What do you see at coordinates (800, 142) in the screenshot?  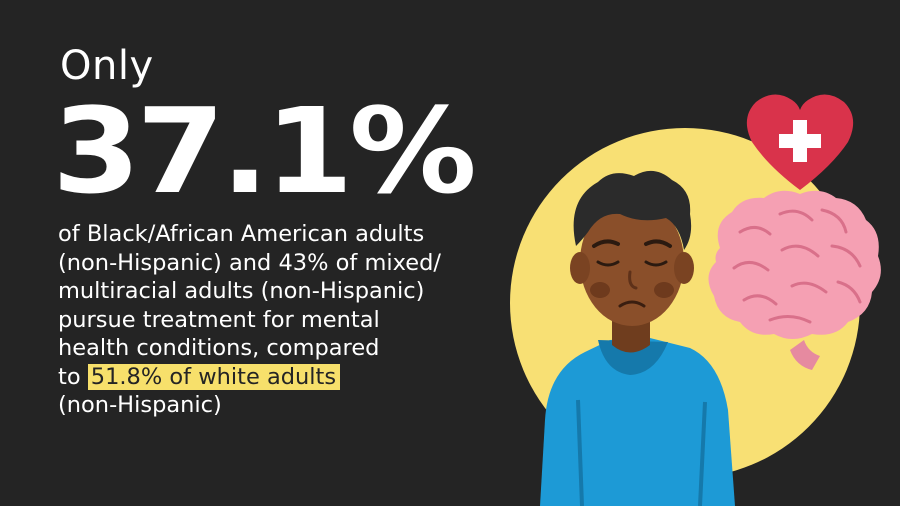 I see `heart-plus-icon` at bounding box center [800, 142].